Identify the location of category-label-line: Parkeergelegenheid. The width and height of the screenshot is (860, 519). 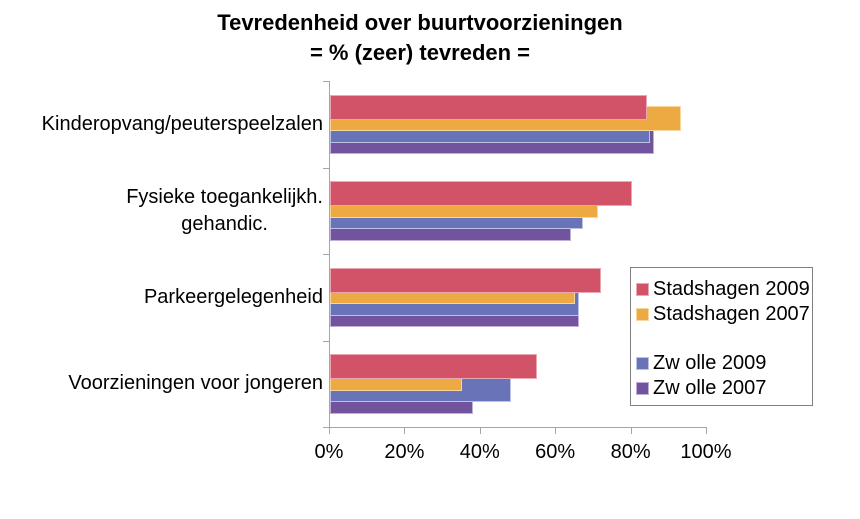
(233, 296).